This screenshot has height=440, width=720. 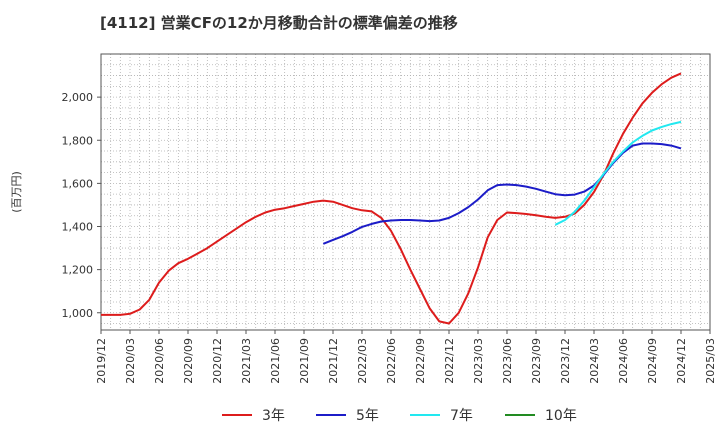 What do you see at coordinates (420, 361) in the screenshot?
I see `x-tick-label: 2022/09` at bounding box center [420, 361].